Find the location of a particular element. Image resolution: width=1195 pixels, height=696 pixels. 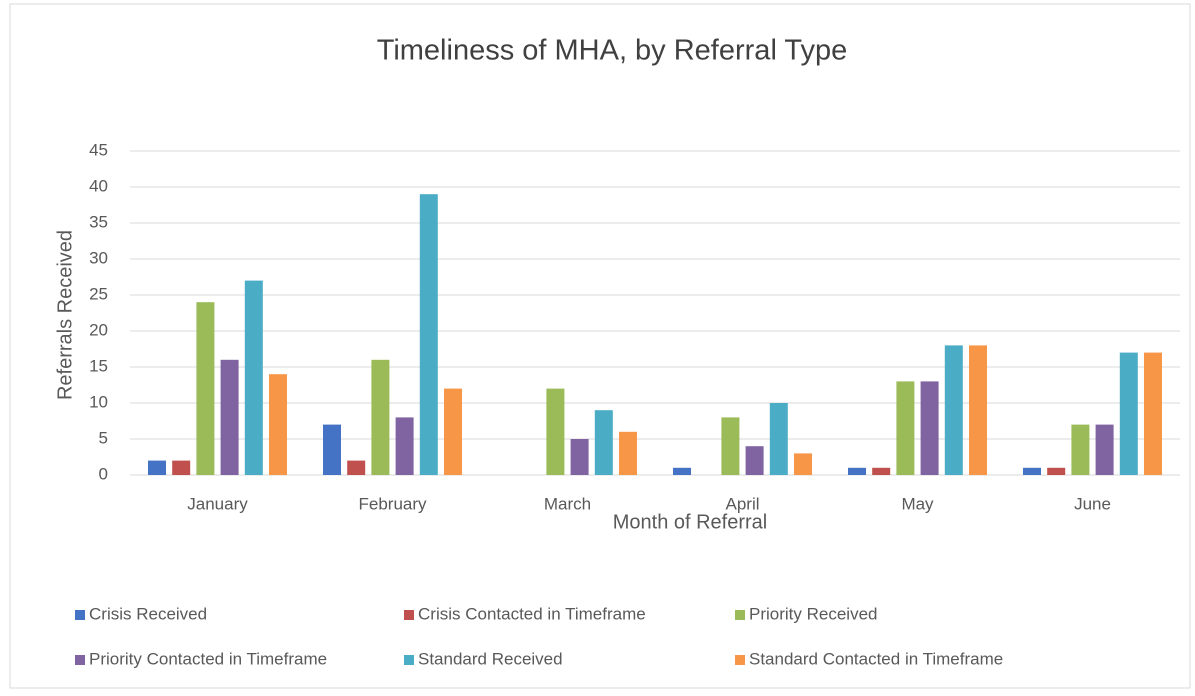

legend-label: Crisis Contacted in Timeframe is located at coordinates (532, 613).